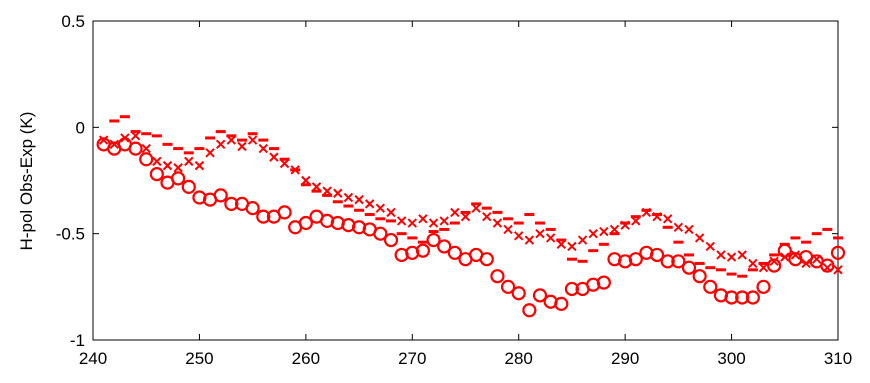 The image size is (870, 383). What do you see at coordinates (306, 358) in the screenshot?
I see `x-tick-label: 260` at bounding box center [306, 358].